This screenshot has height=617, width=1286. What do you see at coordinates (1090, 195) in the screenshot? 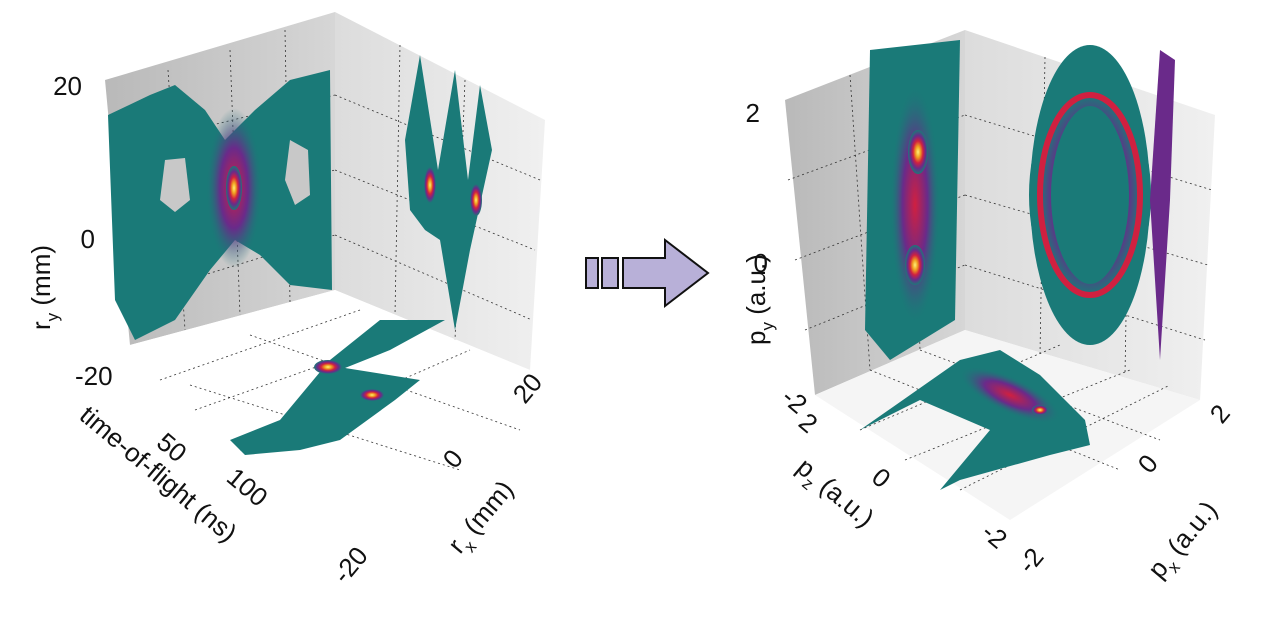
I see `ring` at bounding box center [1090, 195].